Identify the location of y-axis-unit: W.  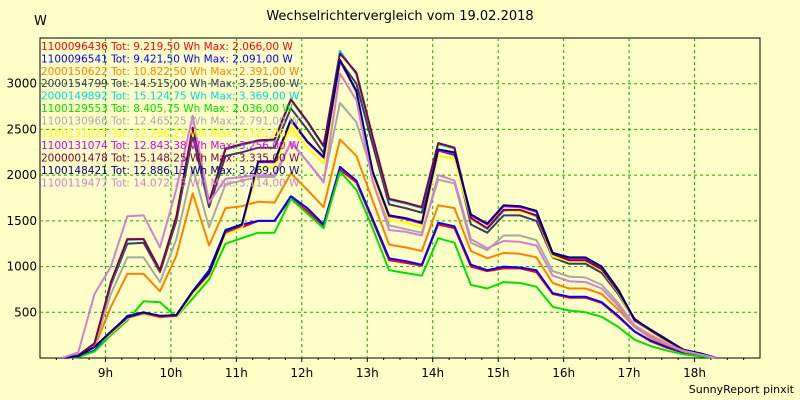
(40, 21).